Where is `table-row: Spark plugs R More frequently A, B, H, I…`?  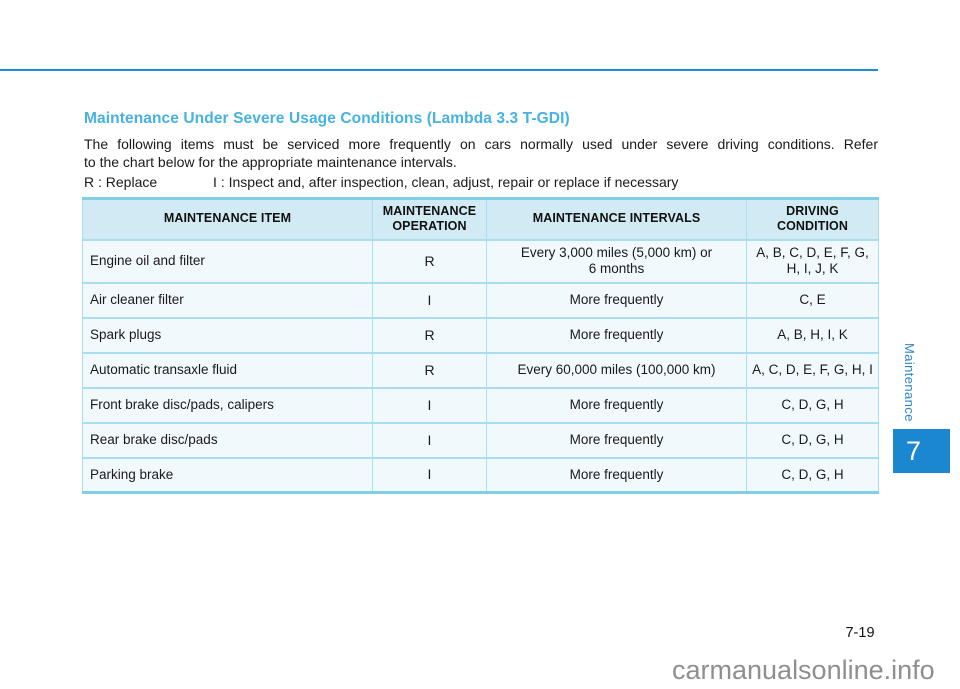 table-row: Spark plugs R More frequently A, B, H, I… is located at coordinates (480, 335).